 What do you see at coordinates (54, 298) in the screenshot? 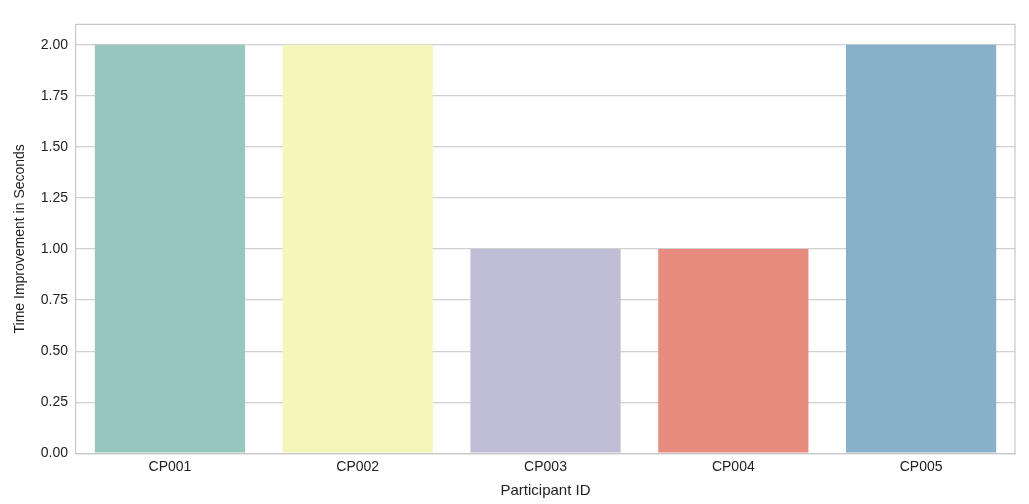
I see `y-tick-label: 0.75` at bounding box center [54, 298].